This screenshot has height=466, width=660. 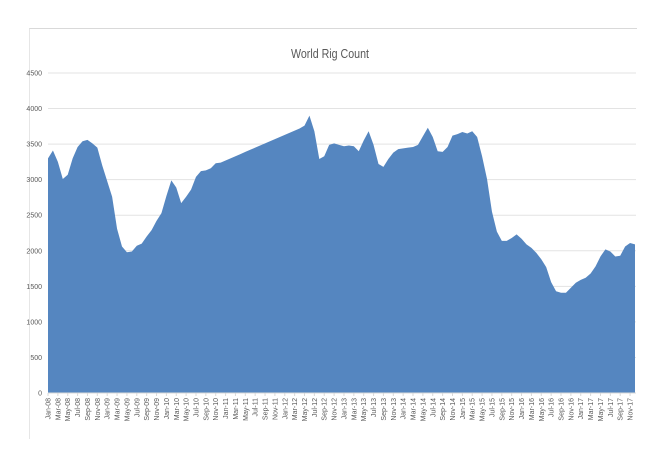 What do you see at coordinates (226, 408) in the screenshot?
I see `x-tick-label: Jan-11` at bounding box center [226, 408].